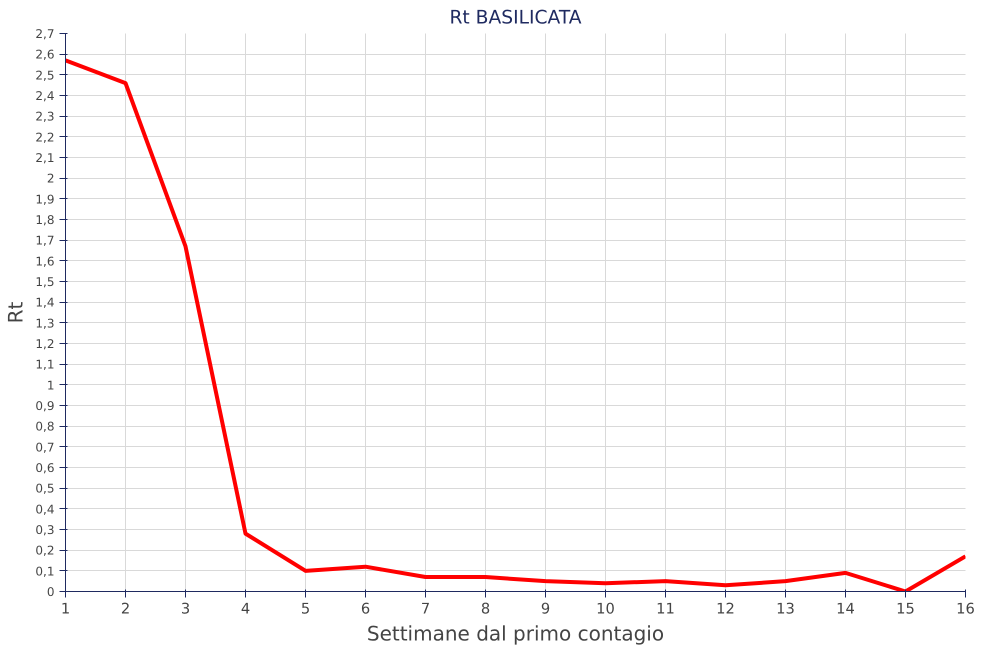 This screenshot has width=999, height=652. Describe the element at coordinates (545, 609) in the screenshot. I see `x-tick-label: 9` at that location.